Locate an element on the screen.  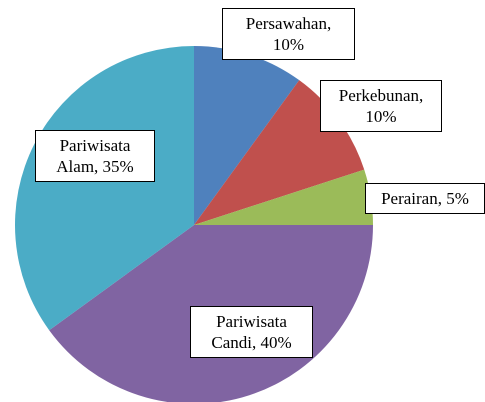
data-label: Perairan, 5% is located at coordinates (425, 198).